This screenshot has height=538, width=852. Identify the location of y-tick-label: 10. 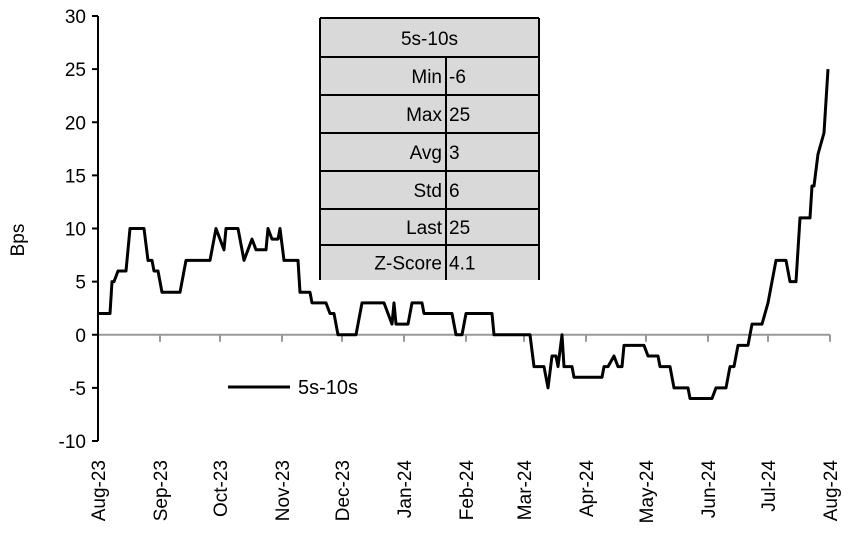
(75, 230).